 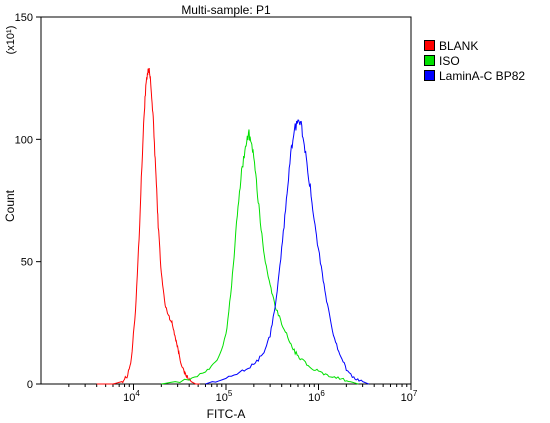 What do you see at coordinates (449, 60) in the screenshot?
I see `legend-label-iso: ISO` at bounding box center [449, 60].